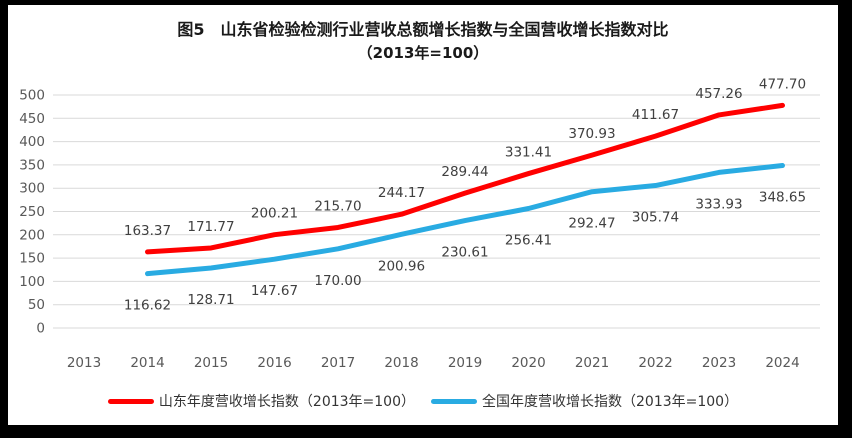 This screenshot has width=852, height=438. What do you see at coordinates (528, 363) in the screenshot?
I see `x-tick-label: 2020` at bounding box center [528, 363].